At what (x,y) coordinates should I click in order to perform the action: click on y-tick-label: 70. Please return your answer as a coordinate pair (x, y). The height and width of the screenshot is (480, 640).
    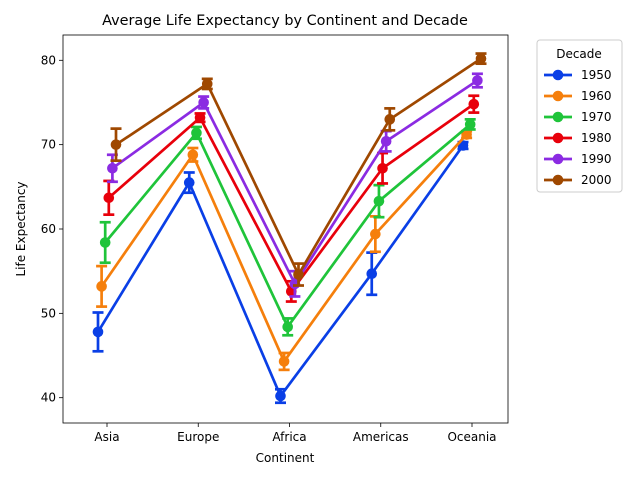
    Looking at the image, I should click on (48, 145).